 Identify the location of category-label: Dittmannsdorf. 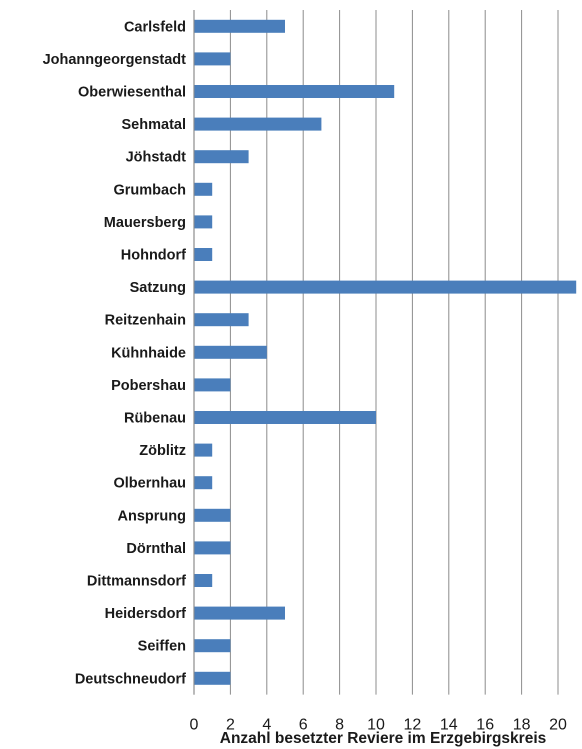
(136, 582).